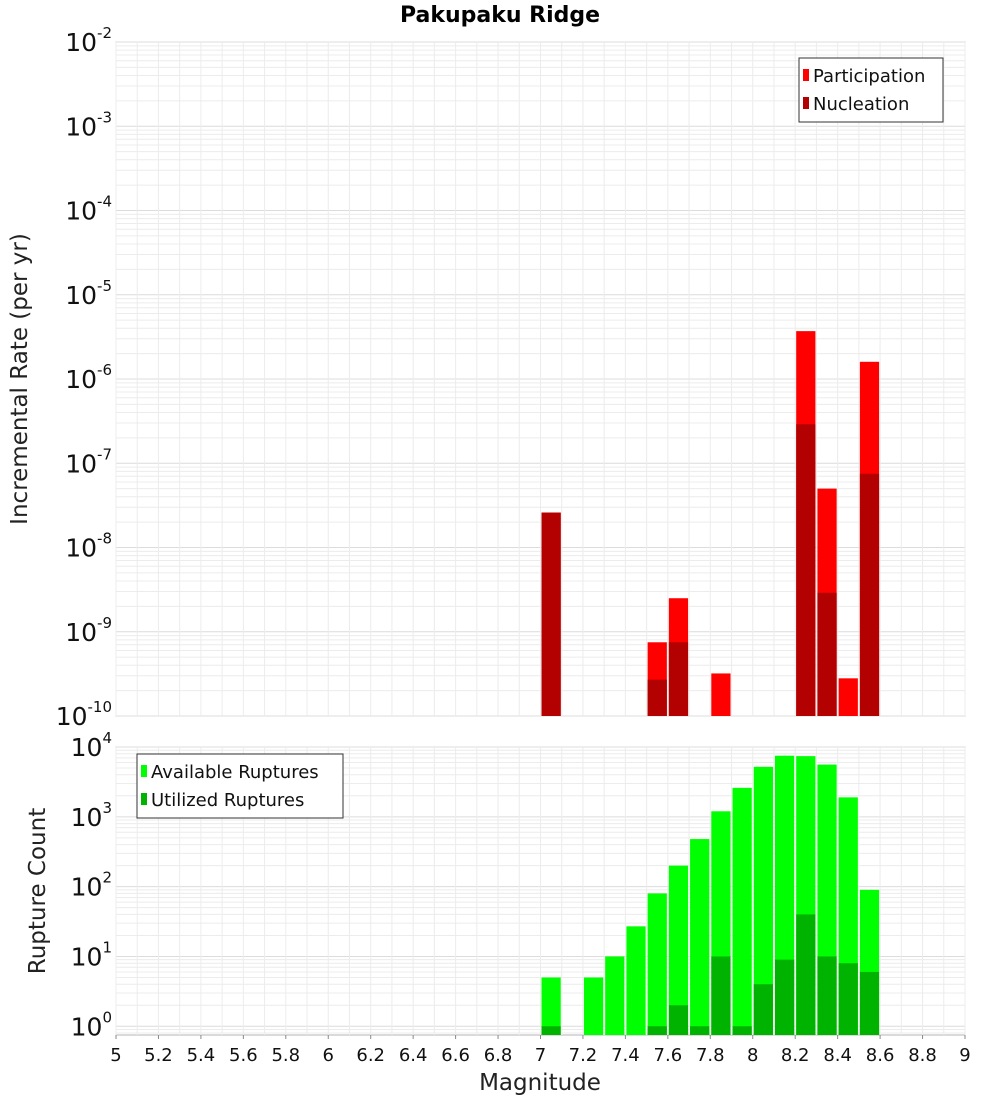 This screenshot has height=1100, width=1000. Describe the element at coordinates (370, 1055) in the screenshot. I see `x-tick-label: 6.2` at that location.